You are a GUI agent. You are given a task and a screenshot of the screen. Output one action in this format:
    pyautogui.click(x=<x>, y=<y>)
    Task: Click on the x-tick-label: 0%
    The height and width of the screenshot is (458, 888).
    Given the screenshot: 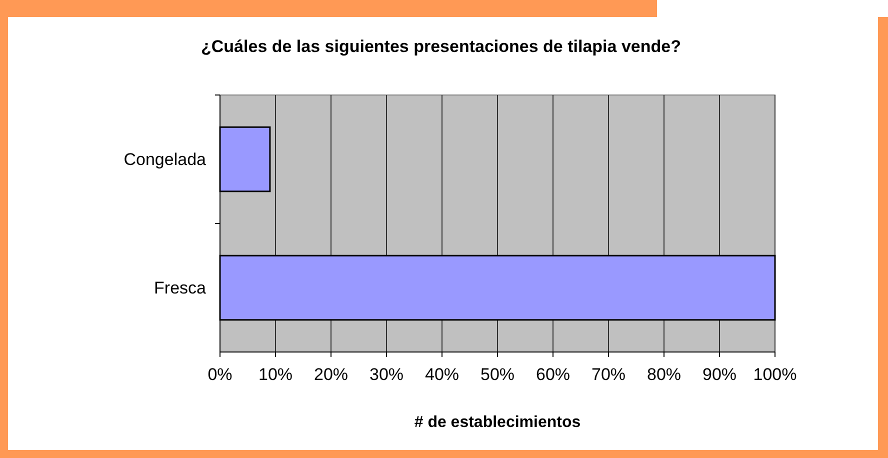 What is the action you would take?
    pyautogui.click(x=220, y=374)
    